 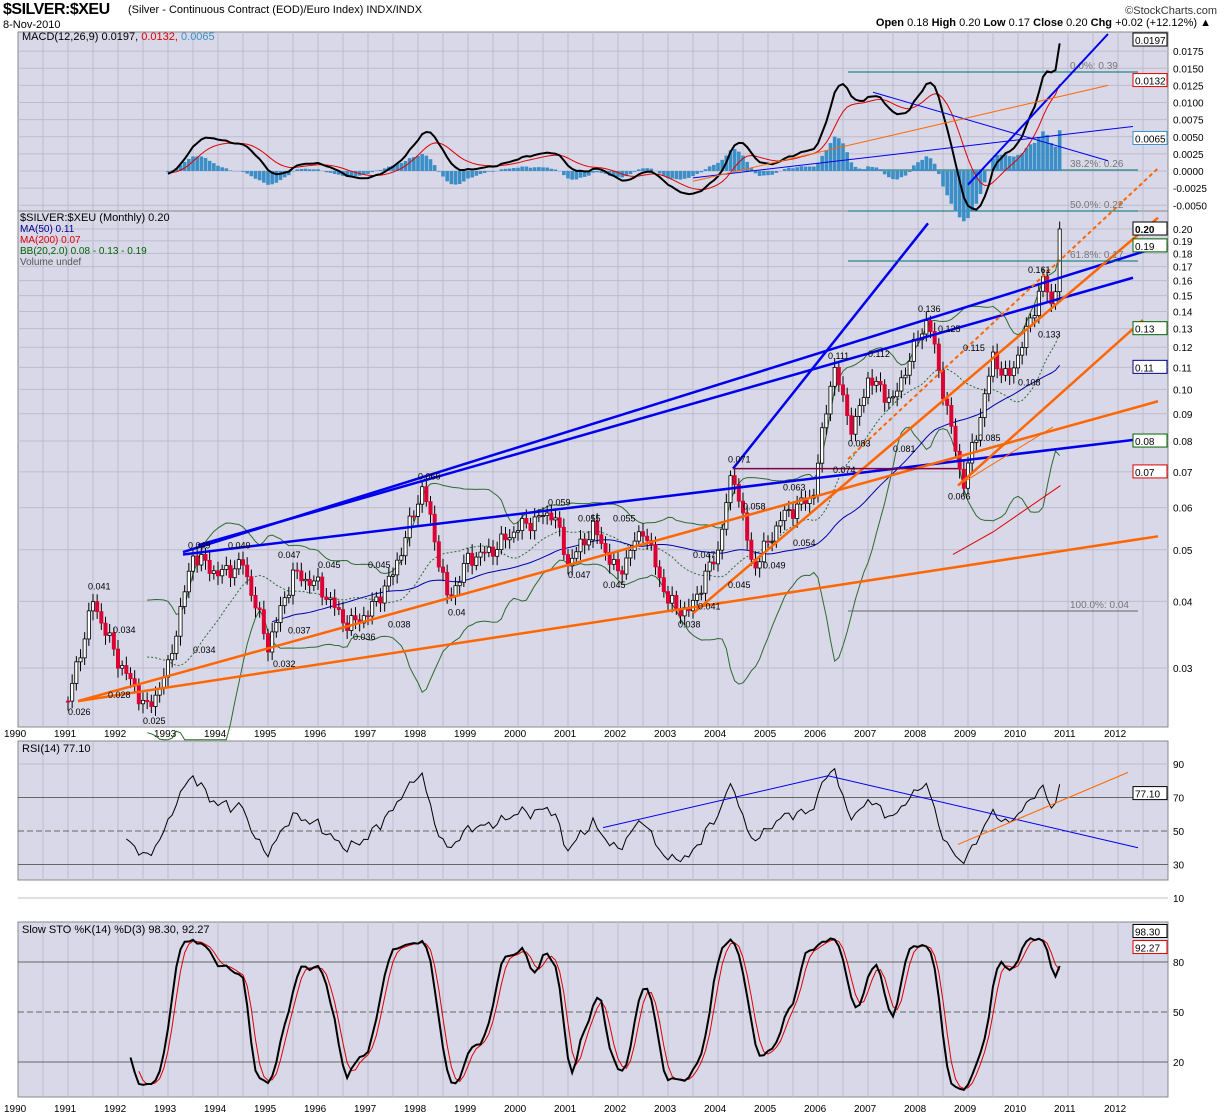 I want to click on price-tag-0: 0.20, so click(x=1145, y=230).